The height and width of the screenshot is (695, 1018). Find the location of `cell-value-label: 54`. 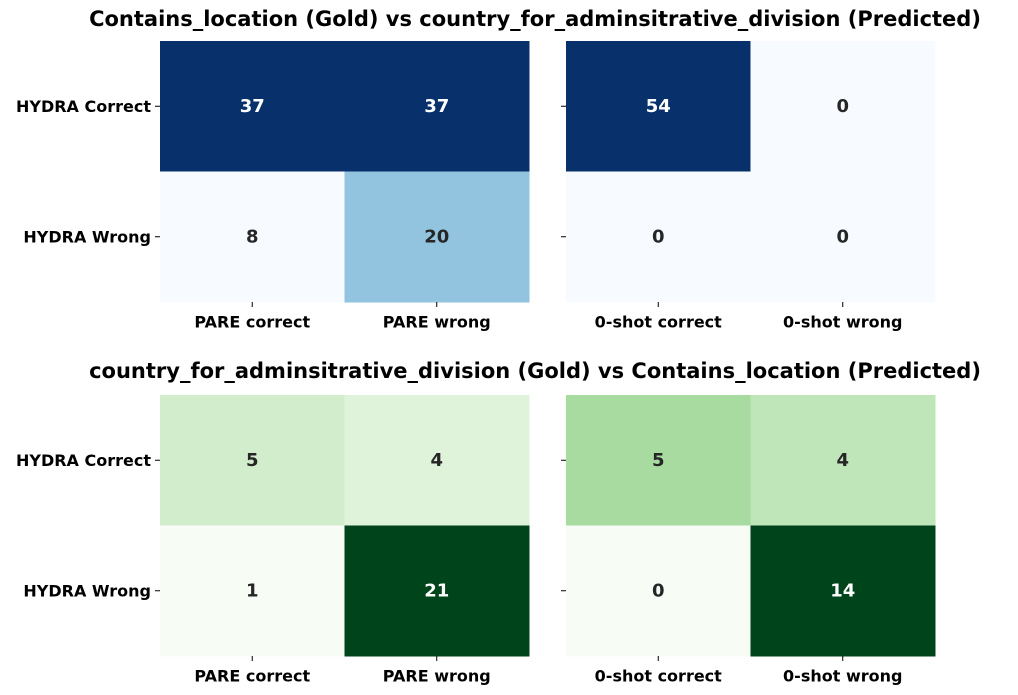

cell-value-label: 54 is located at coordinates (658, 106).